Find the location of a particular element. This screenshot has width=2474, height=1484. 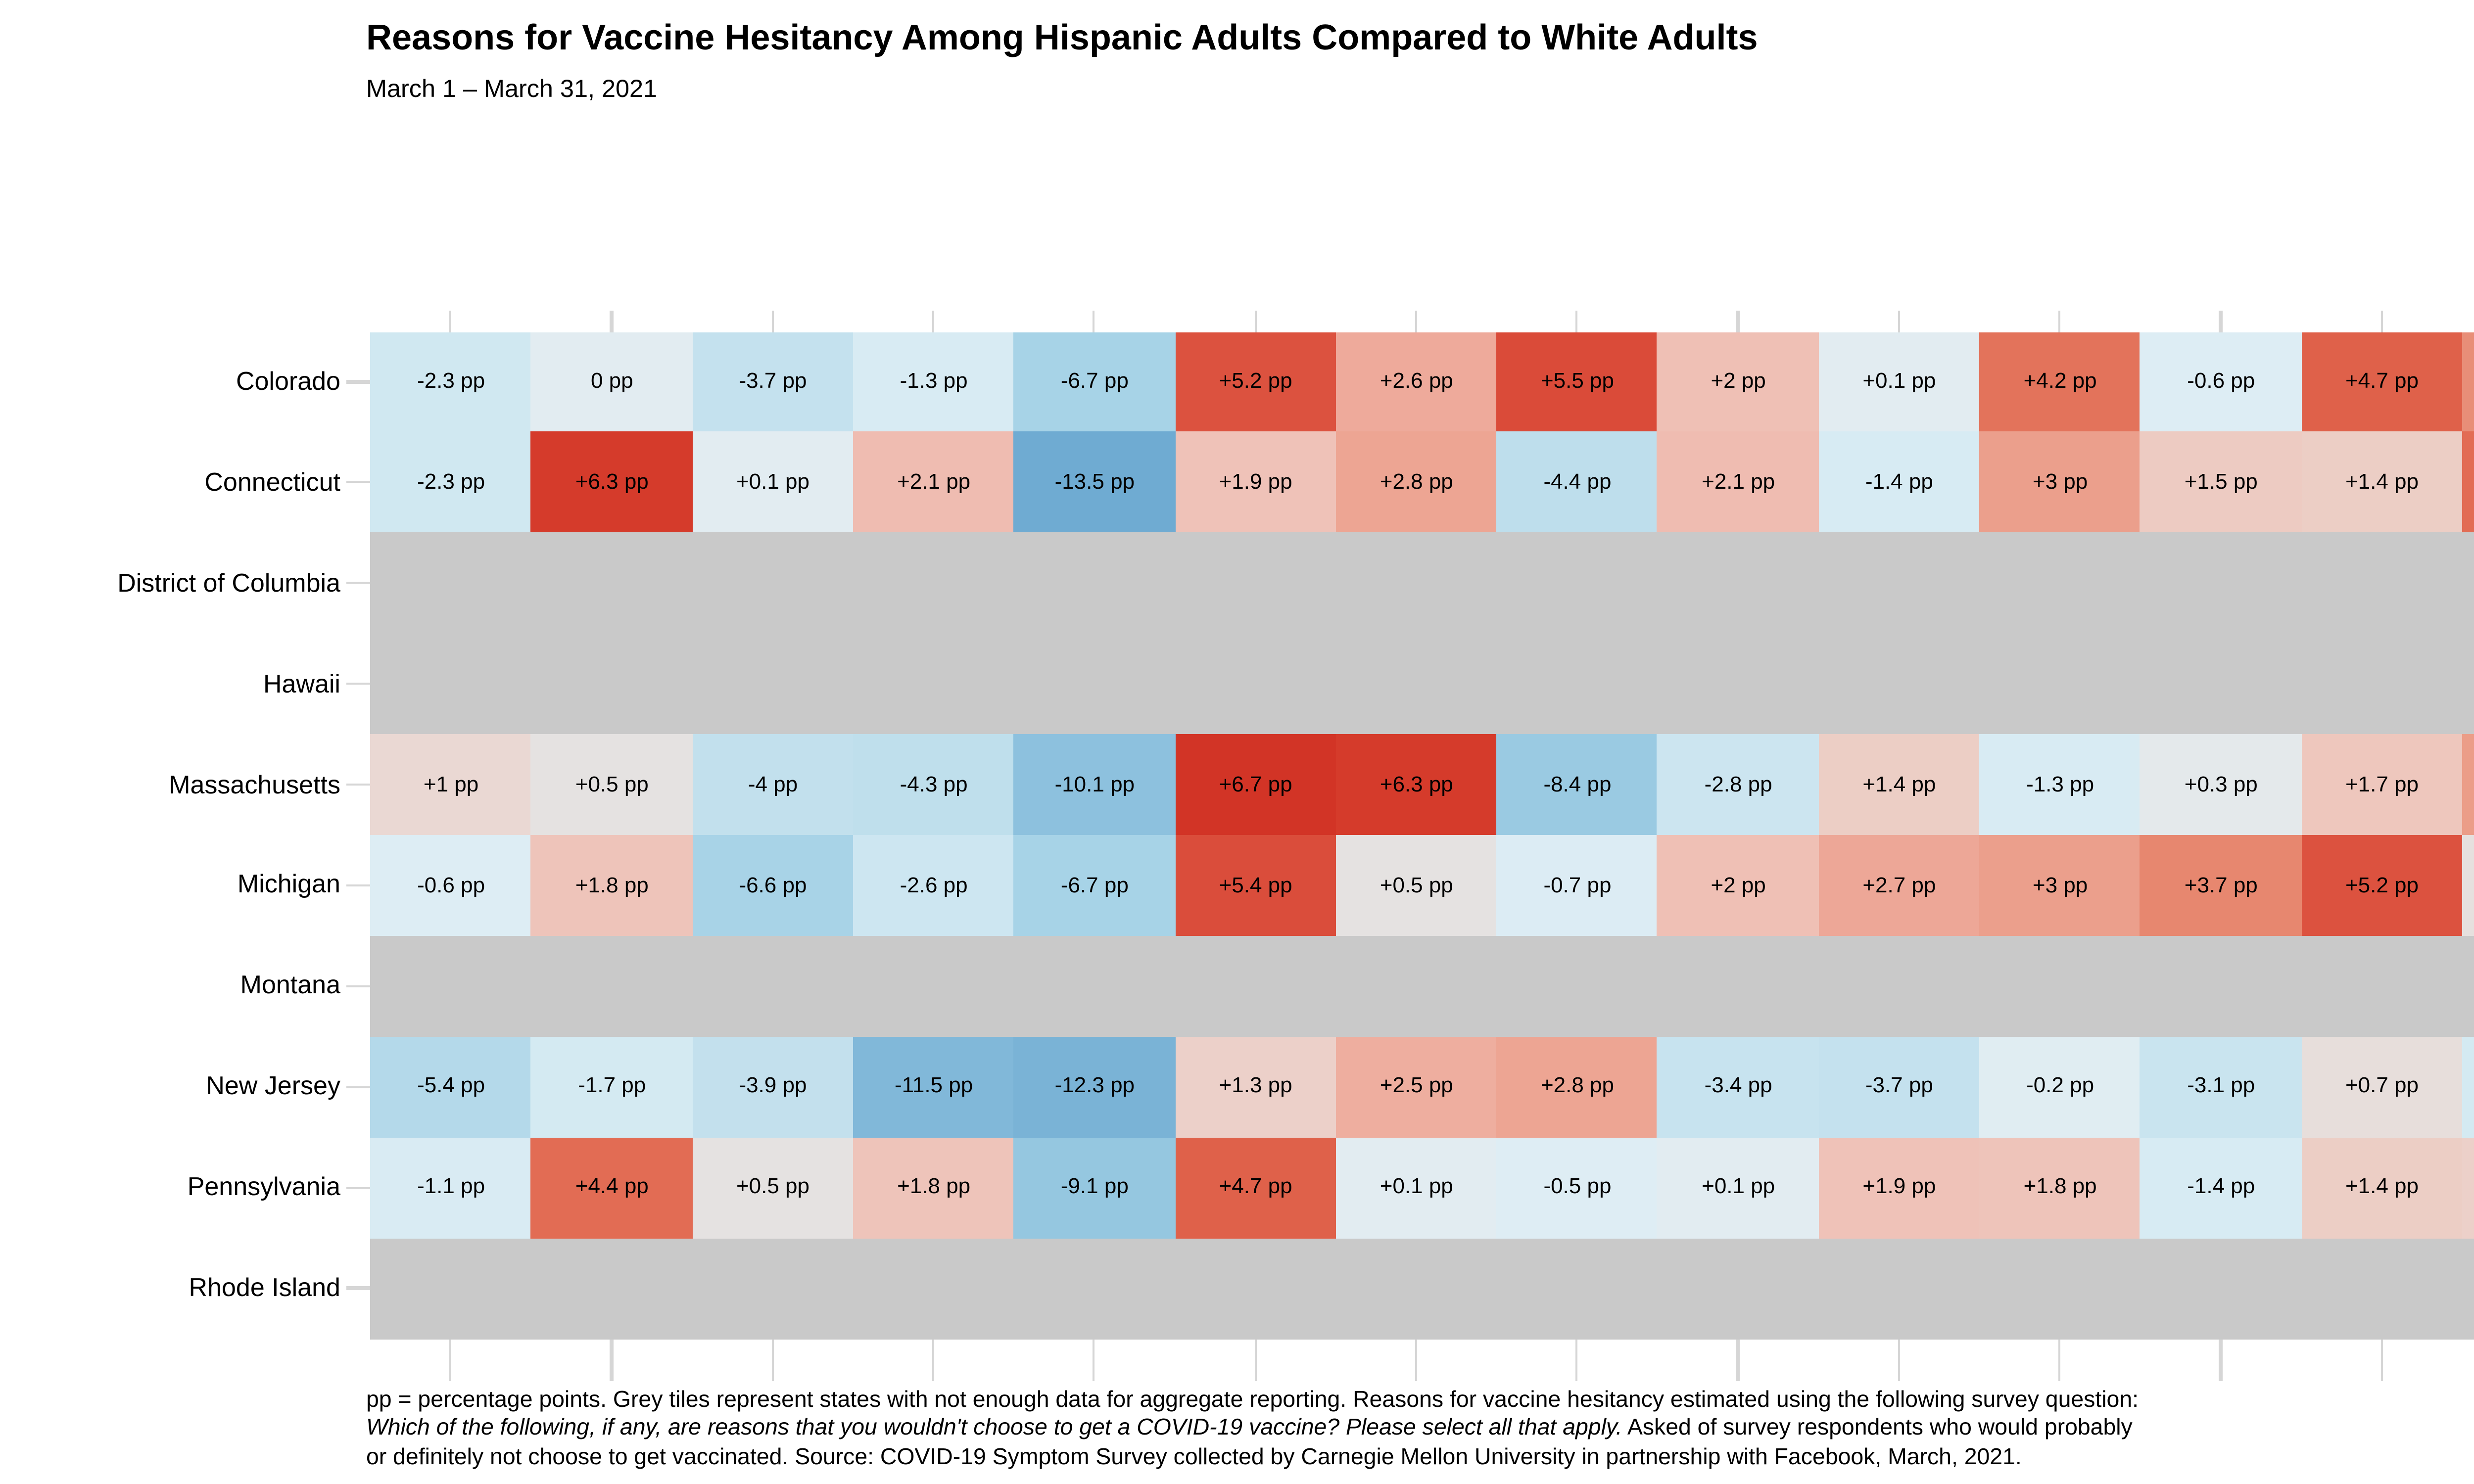

heatmap-cell: +0.7 pp is located at coordinates (2382, 1087).